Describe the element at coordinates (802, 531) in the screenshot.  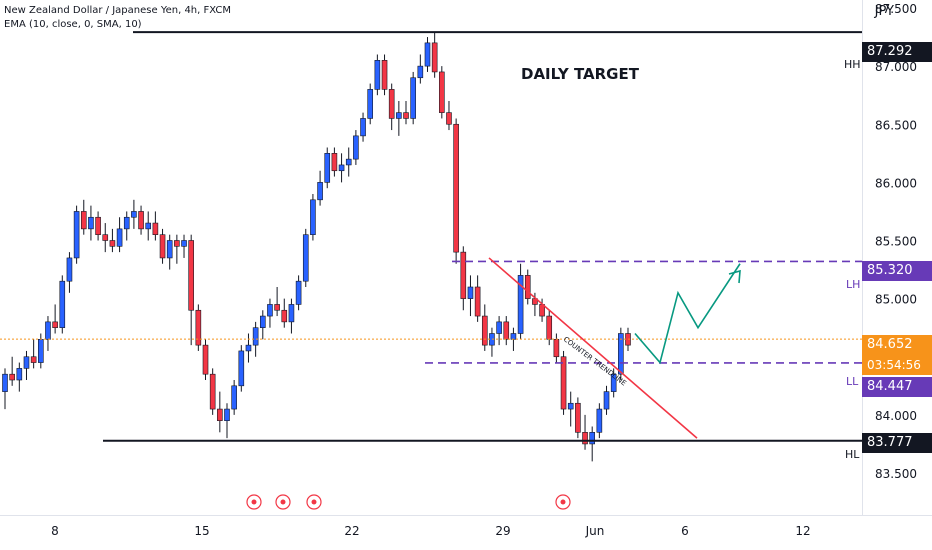
I see `x-tick-label: 12` at that location.